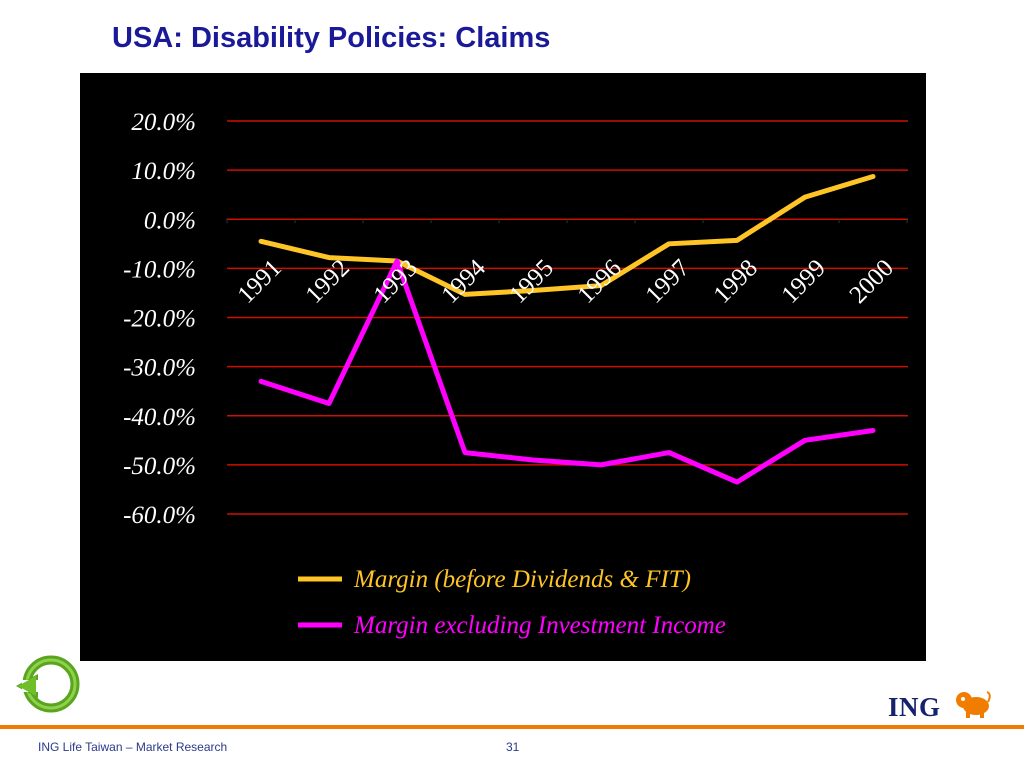 This screenshot has height=768, width=1024. What do you see at coordinates (667, 281) in the screenshot?
I see `x-tick-label: 1997` at bounding box center [667, 281].